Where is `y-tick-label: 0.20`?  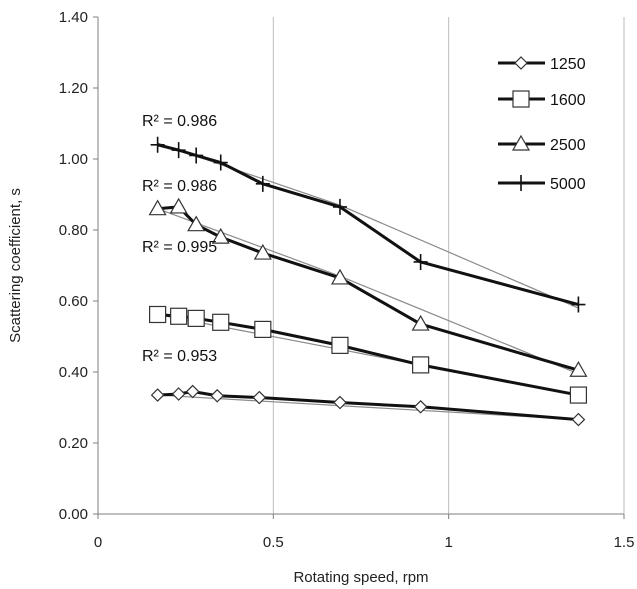
y-tick-label: 0.20 is located at coordinates (73, 443).